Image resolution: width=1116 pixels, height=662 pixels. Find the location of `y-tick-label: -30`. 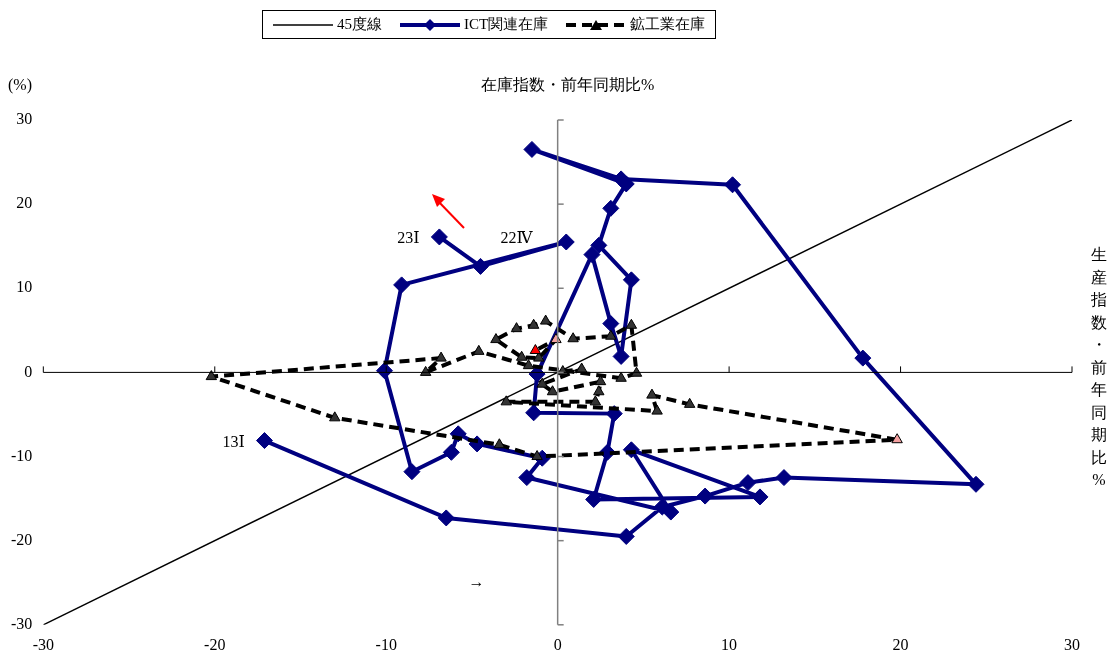

y-tick-label: -30 is located at coordinates (22, 623).